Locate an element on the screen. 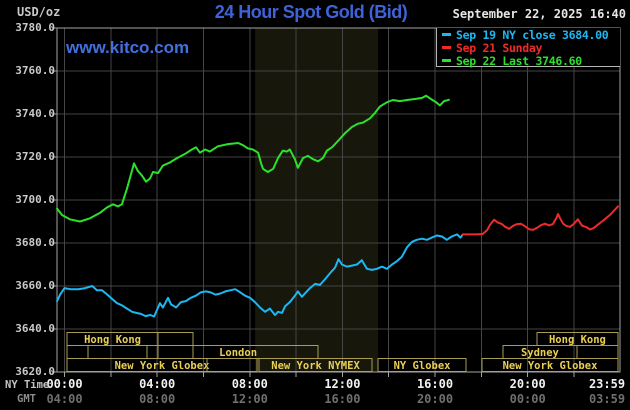 Image resolution: width=630 pixels, height=410 pixels. legend-label: Sep 22 Last 3746.60 is located at coordinates (519, 60).